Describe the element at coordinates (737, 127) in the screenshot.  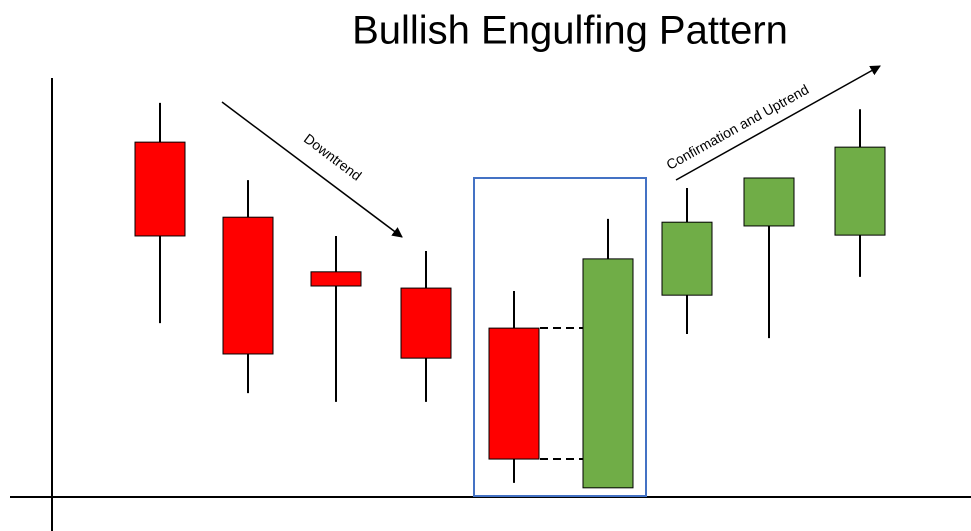
I see `annotation: Confirmation and Uptrend` at that location.